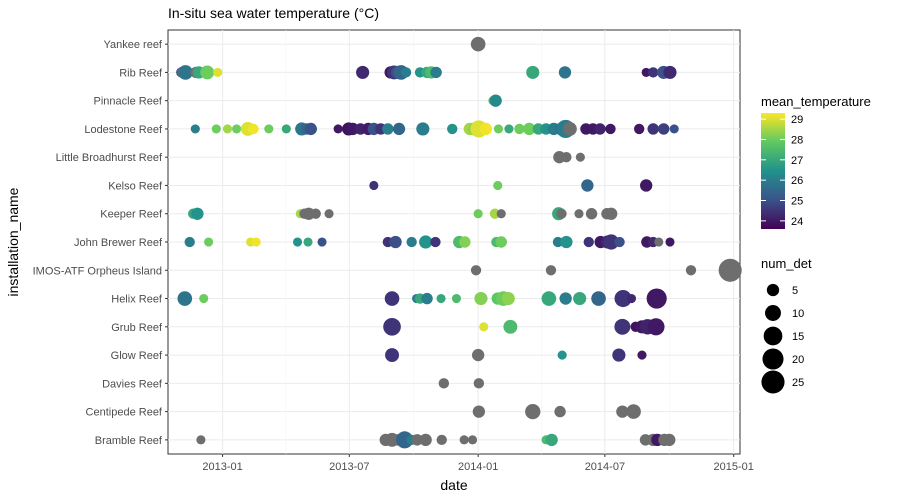  I want to click on color-legend-label: 28, so click(797, 140).